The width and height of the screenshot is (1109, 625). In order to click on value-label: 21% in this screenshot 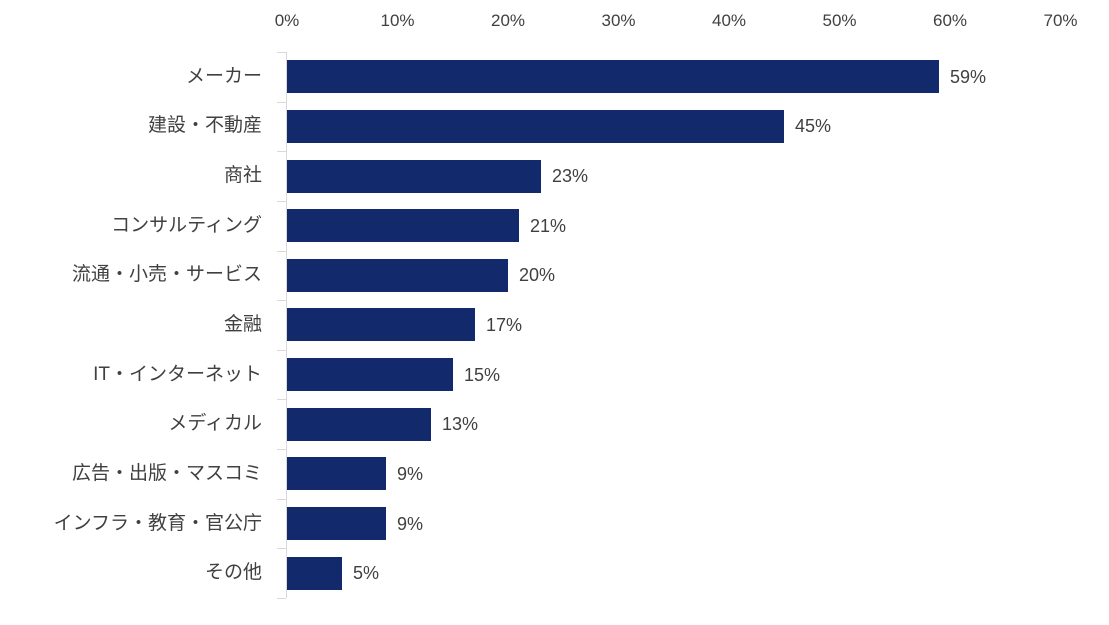, I will do `click(548, 226)`.